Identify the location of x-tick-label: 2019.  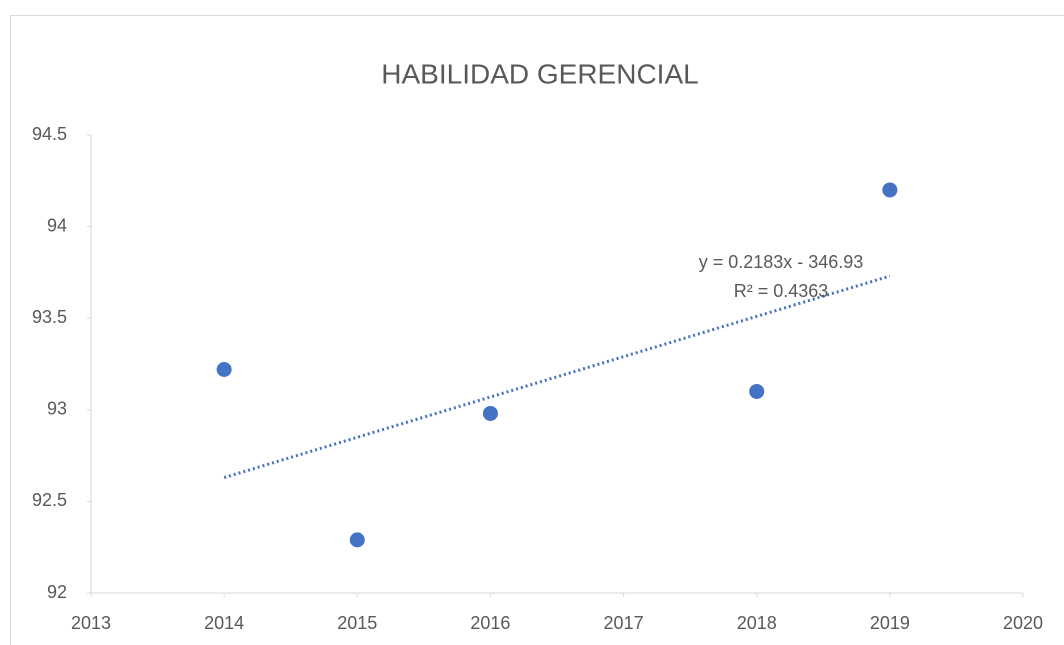
(890, 623).